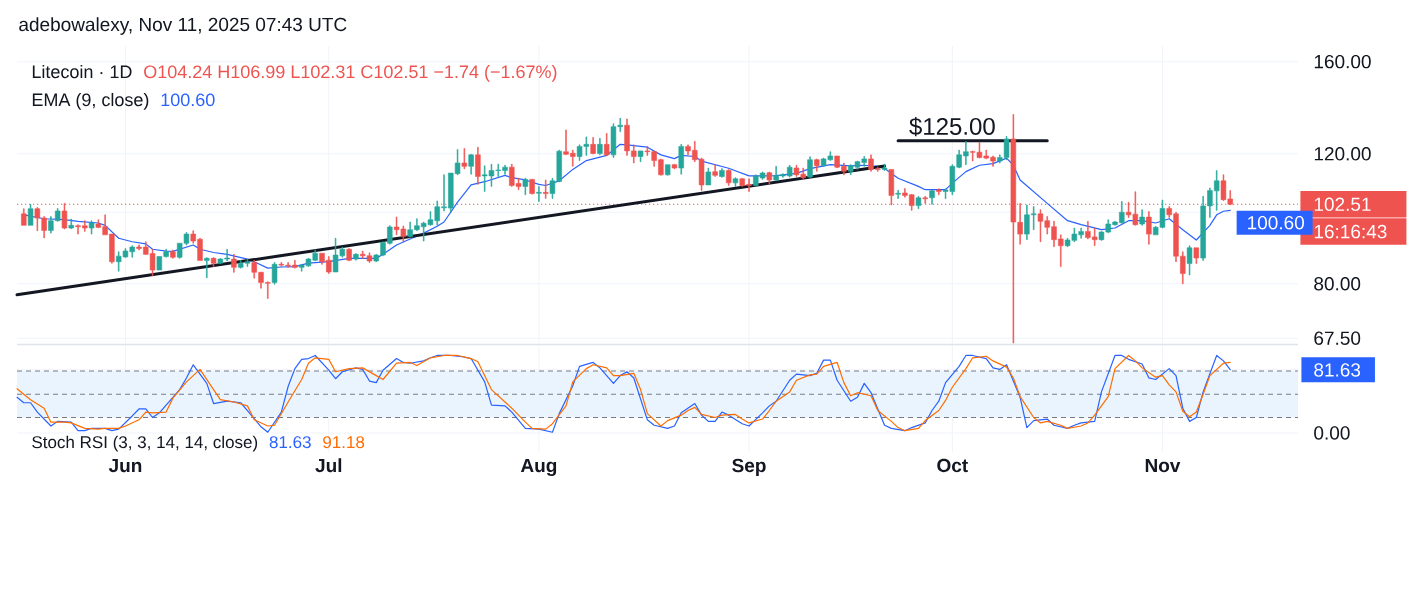 The height and width of the screenshot is (591, 1428). I want to click on text: Litecoin · 1D, so click(82, 71).